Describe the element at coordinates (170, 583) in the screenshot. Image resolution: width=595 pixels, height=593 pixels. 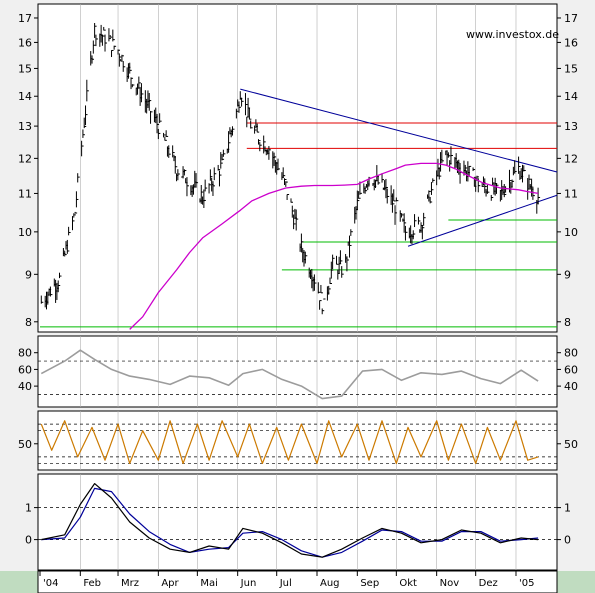
I see `month-label: Apr` at that location.